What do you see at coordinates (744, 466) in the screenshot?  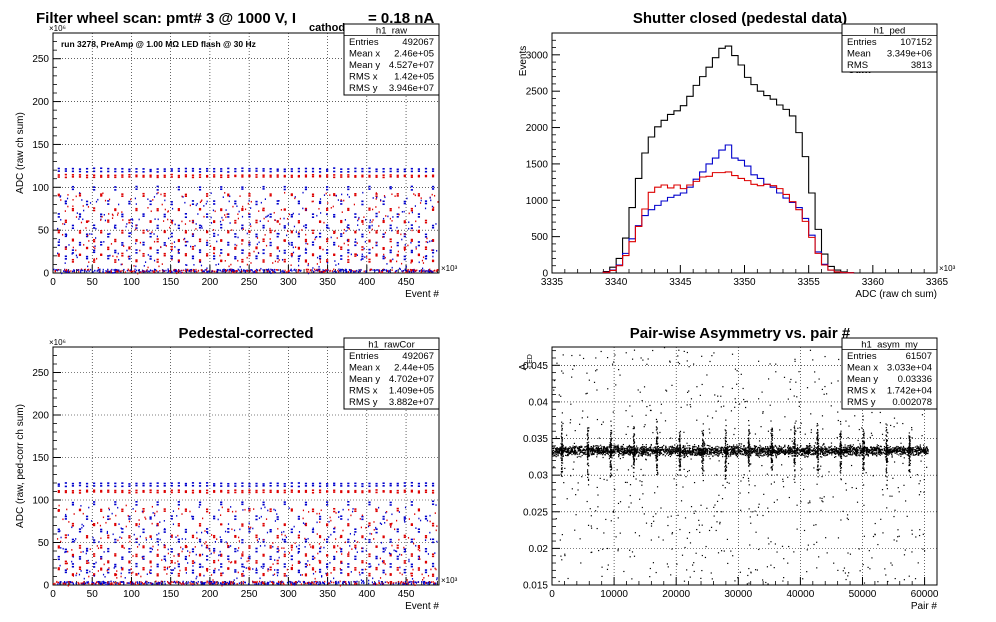 I see `plot-frame` at bounding box center [744, 466].